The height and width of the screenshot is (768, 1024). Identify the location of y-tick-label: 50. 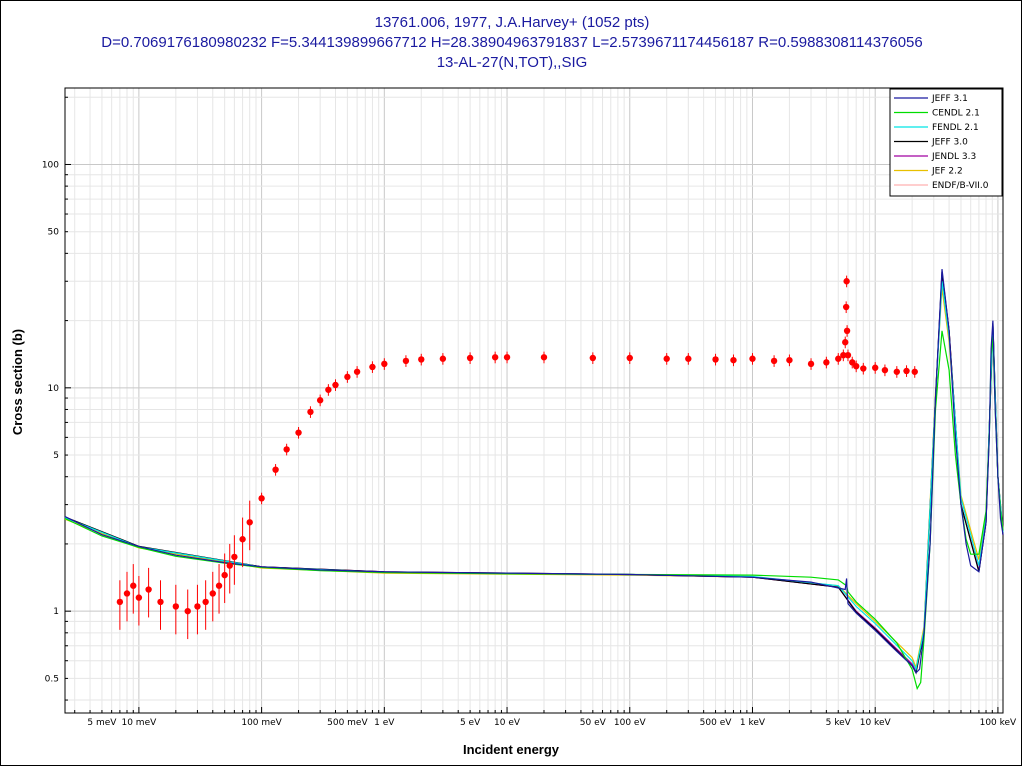
(54, 233).